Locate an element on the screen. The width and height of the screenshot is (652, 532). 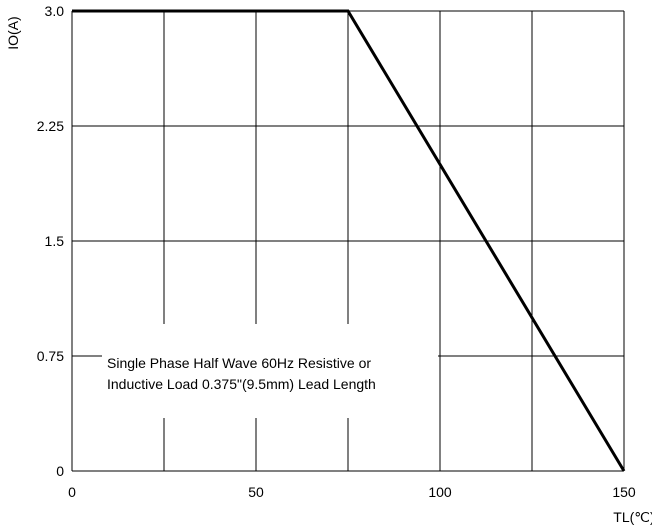
y-tick-label: 0 is located at coordinates (60, 471).